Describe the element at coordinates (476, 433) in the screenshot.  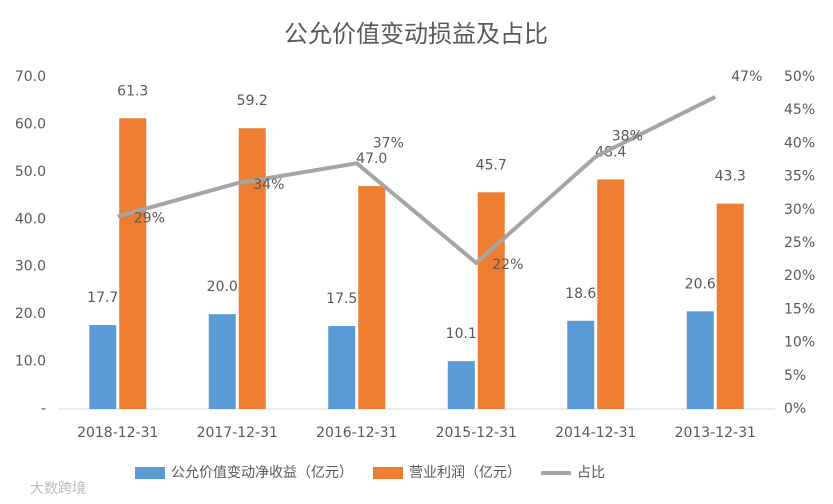
I see `x-tick-label: 2015-12-31` at that location.